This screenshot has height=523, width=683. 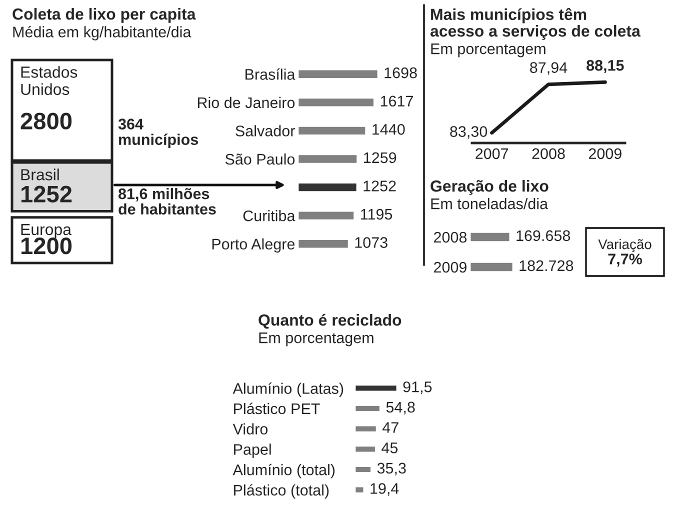 What do you see at coordinates (158, 133) in the screenshot?
I see `text: 364 municípios` at bounding box center [158, 133].